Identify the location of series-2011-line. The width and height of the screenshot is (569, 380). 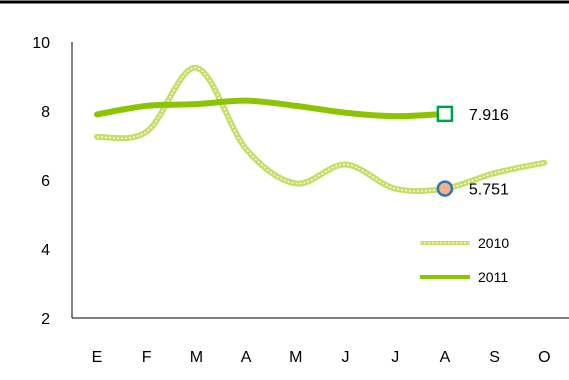
(271, 108).